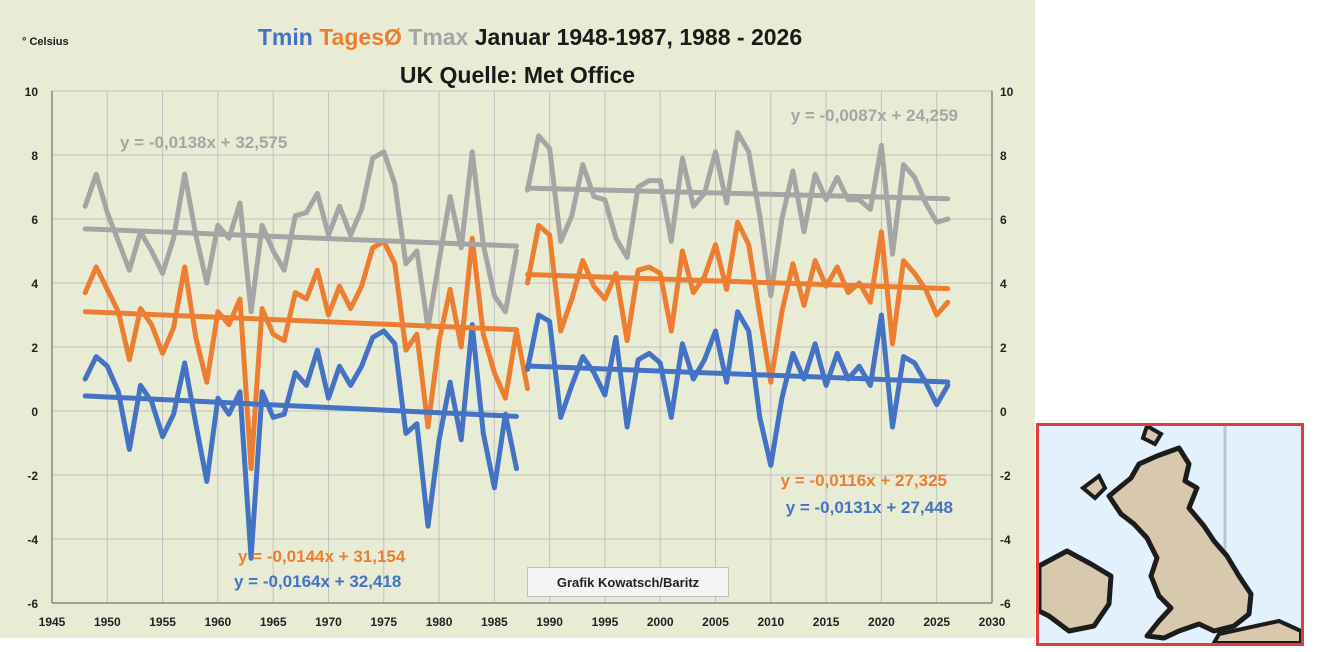  What do you see at coordinates (34, 284) in the screenshot?
I see `y-tick-label-left: 4` at bounding box center [34, 284].